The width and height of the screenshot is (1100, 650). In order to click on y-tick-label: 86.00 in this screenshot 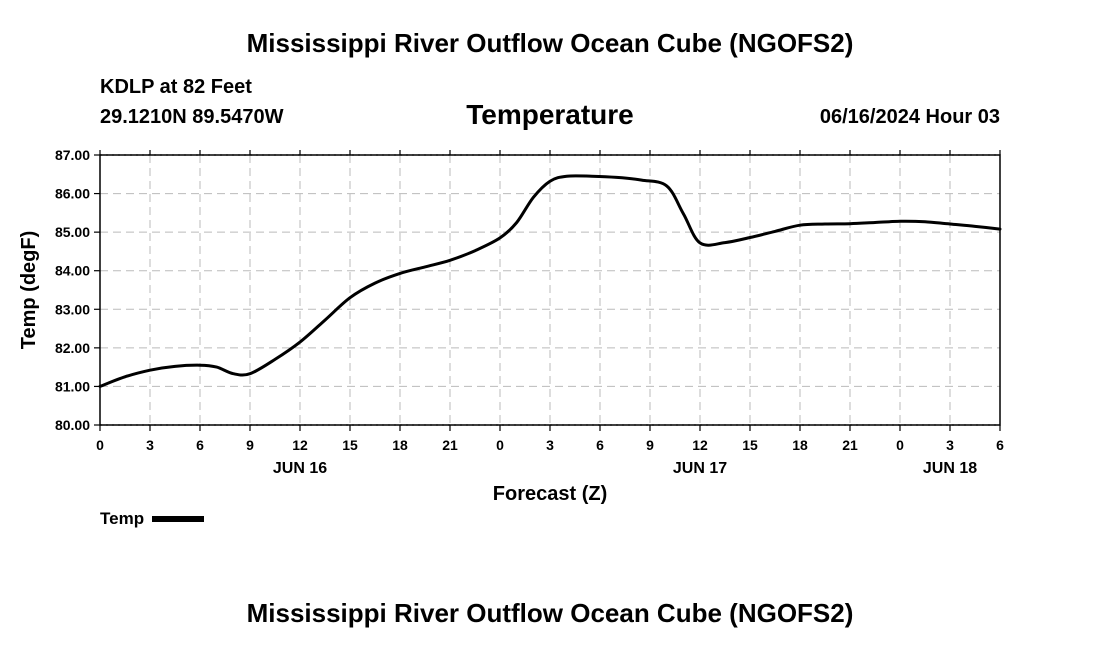, I will do `click(72, 194)`.